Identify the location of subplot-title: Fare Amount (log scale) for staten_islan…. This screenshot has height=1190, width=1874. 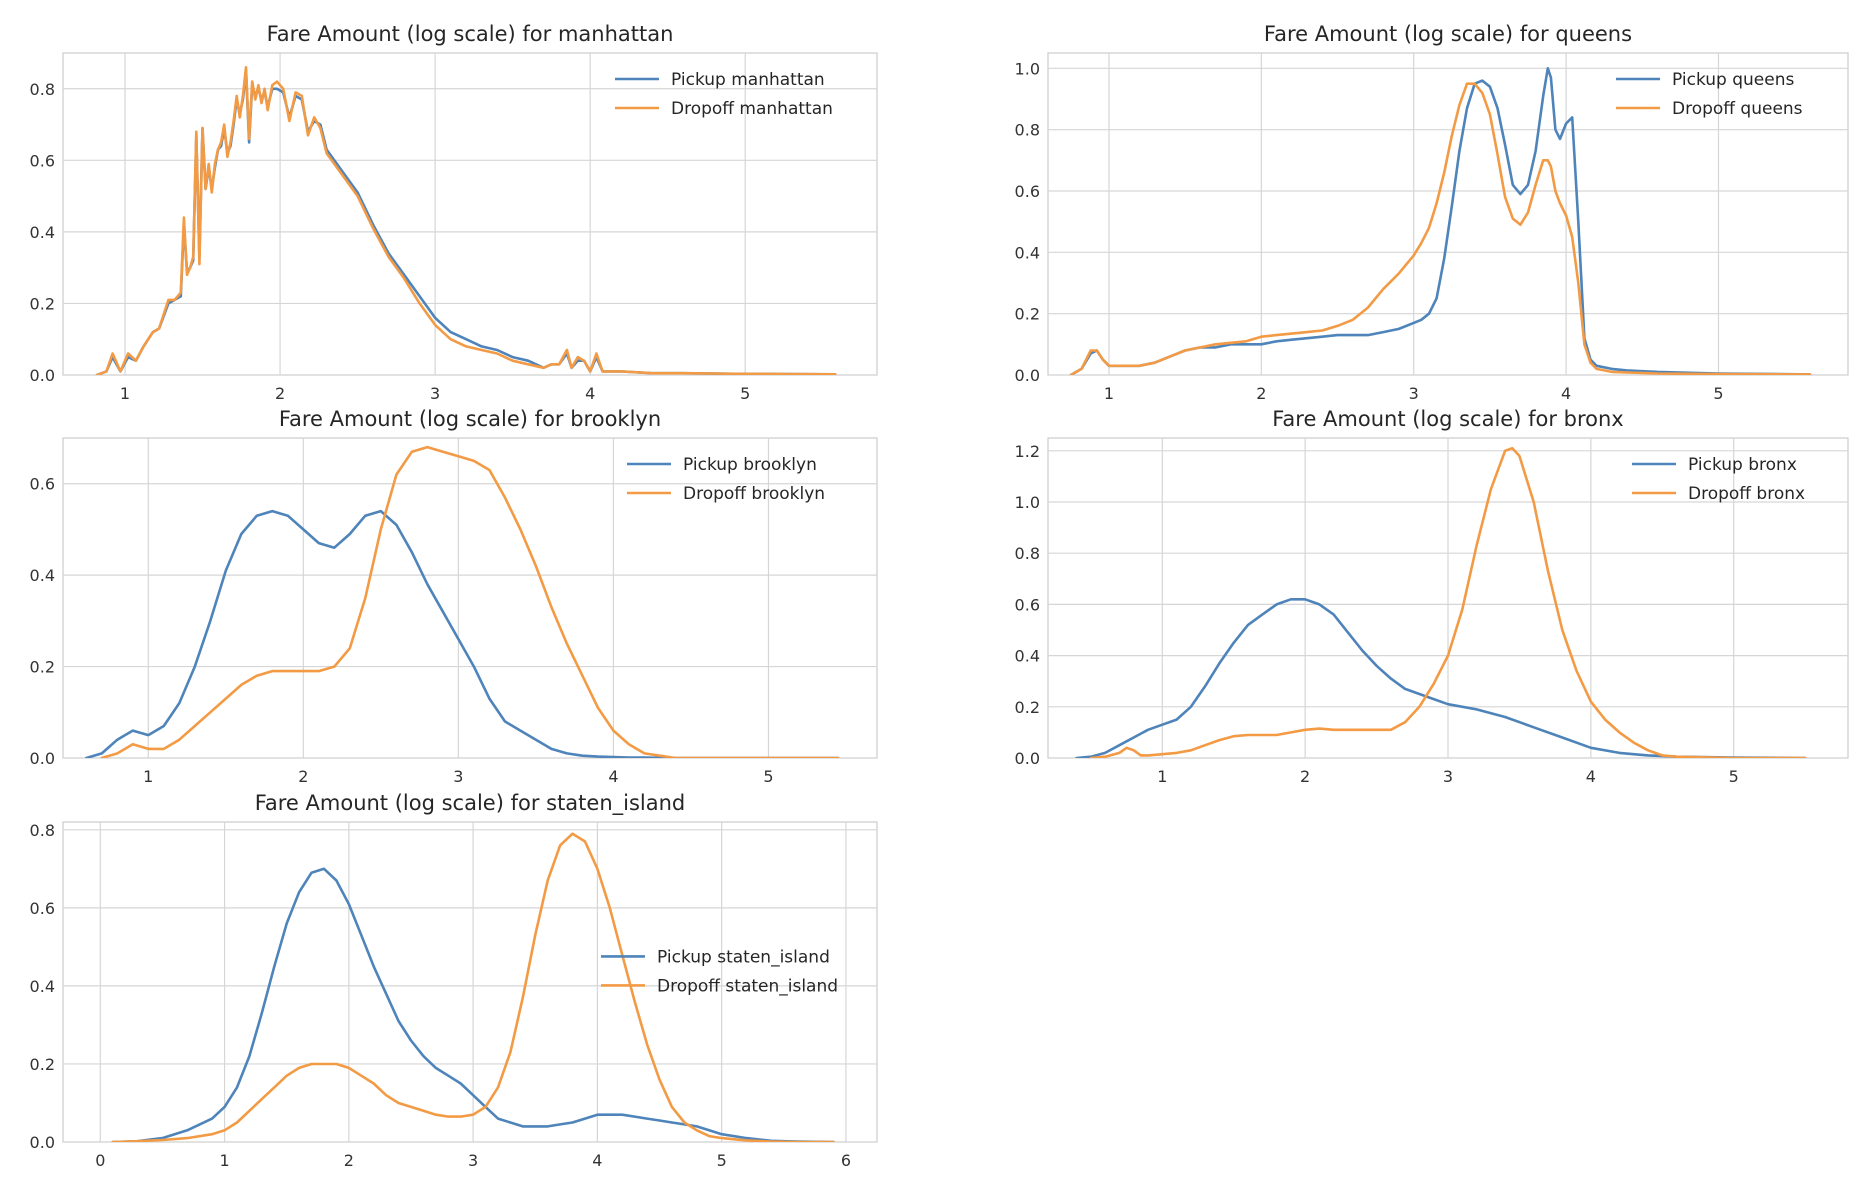
(470, 803).